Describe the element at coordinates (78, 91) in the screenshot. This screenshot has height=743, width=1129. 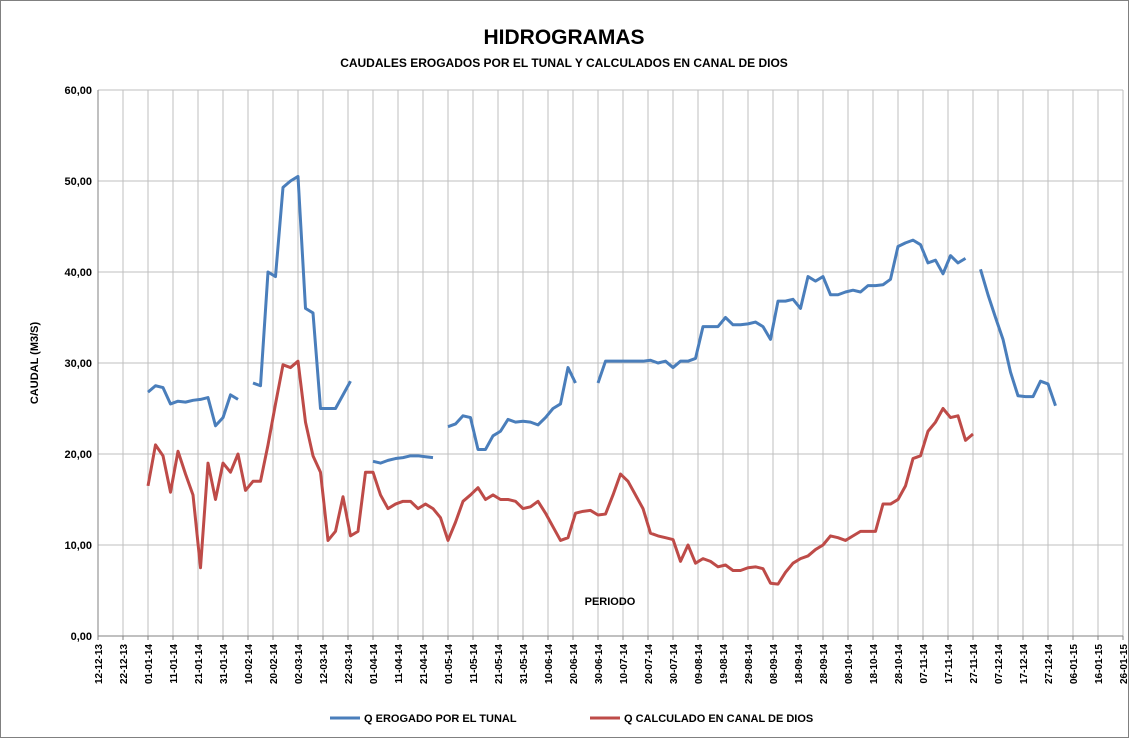
I see `y-tick-label: 60,00` at that location.